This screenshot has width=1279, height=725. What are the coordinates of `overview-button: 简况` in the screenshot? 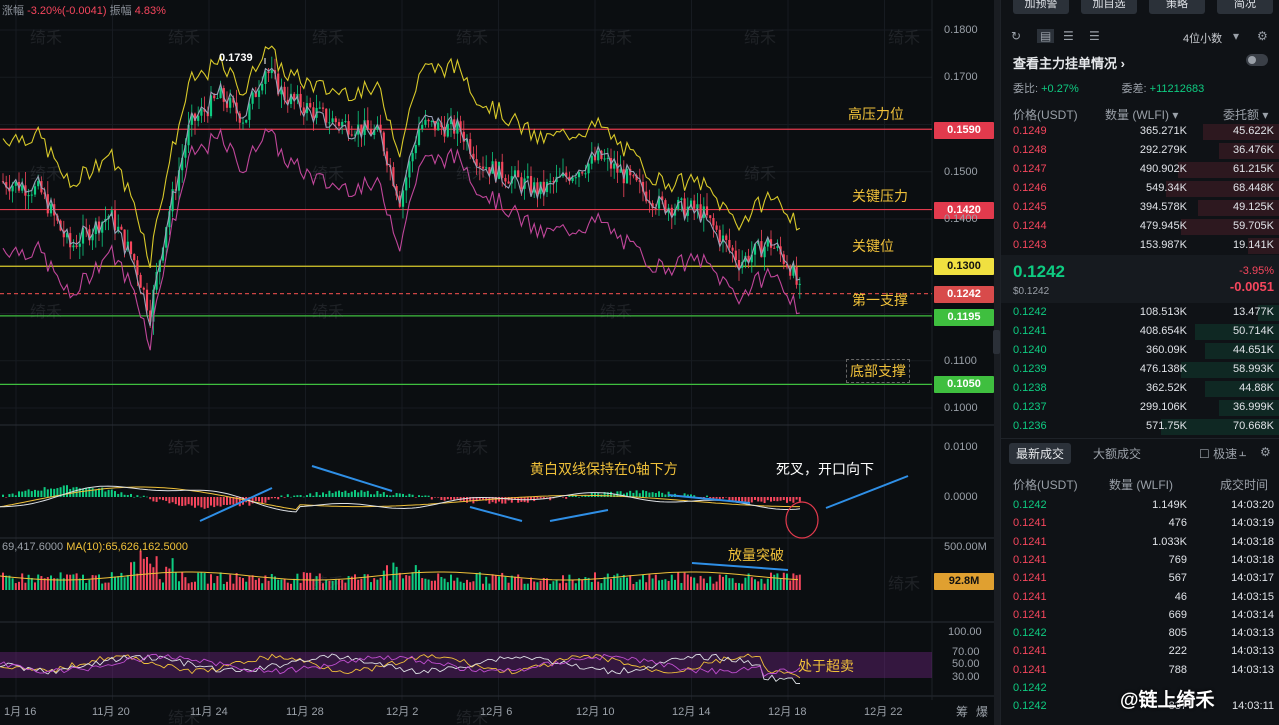 It's located at (1245, 7).